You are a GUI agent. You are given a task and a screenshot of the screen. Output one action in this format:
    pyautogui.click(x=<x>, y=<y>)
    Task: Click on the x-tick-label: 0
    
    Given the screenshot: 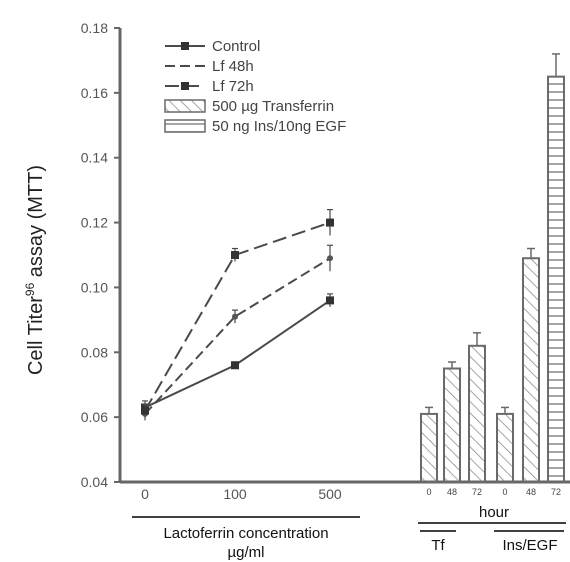 What is the action you would take?
    pyautogui.click(x=145, y=494)
    